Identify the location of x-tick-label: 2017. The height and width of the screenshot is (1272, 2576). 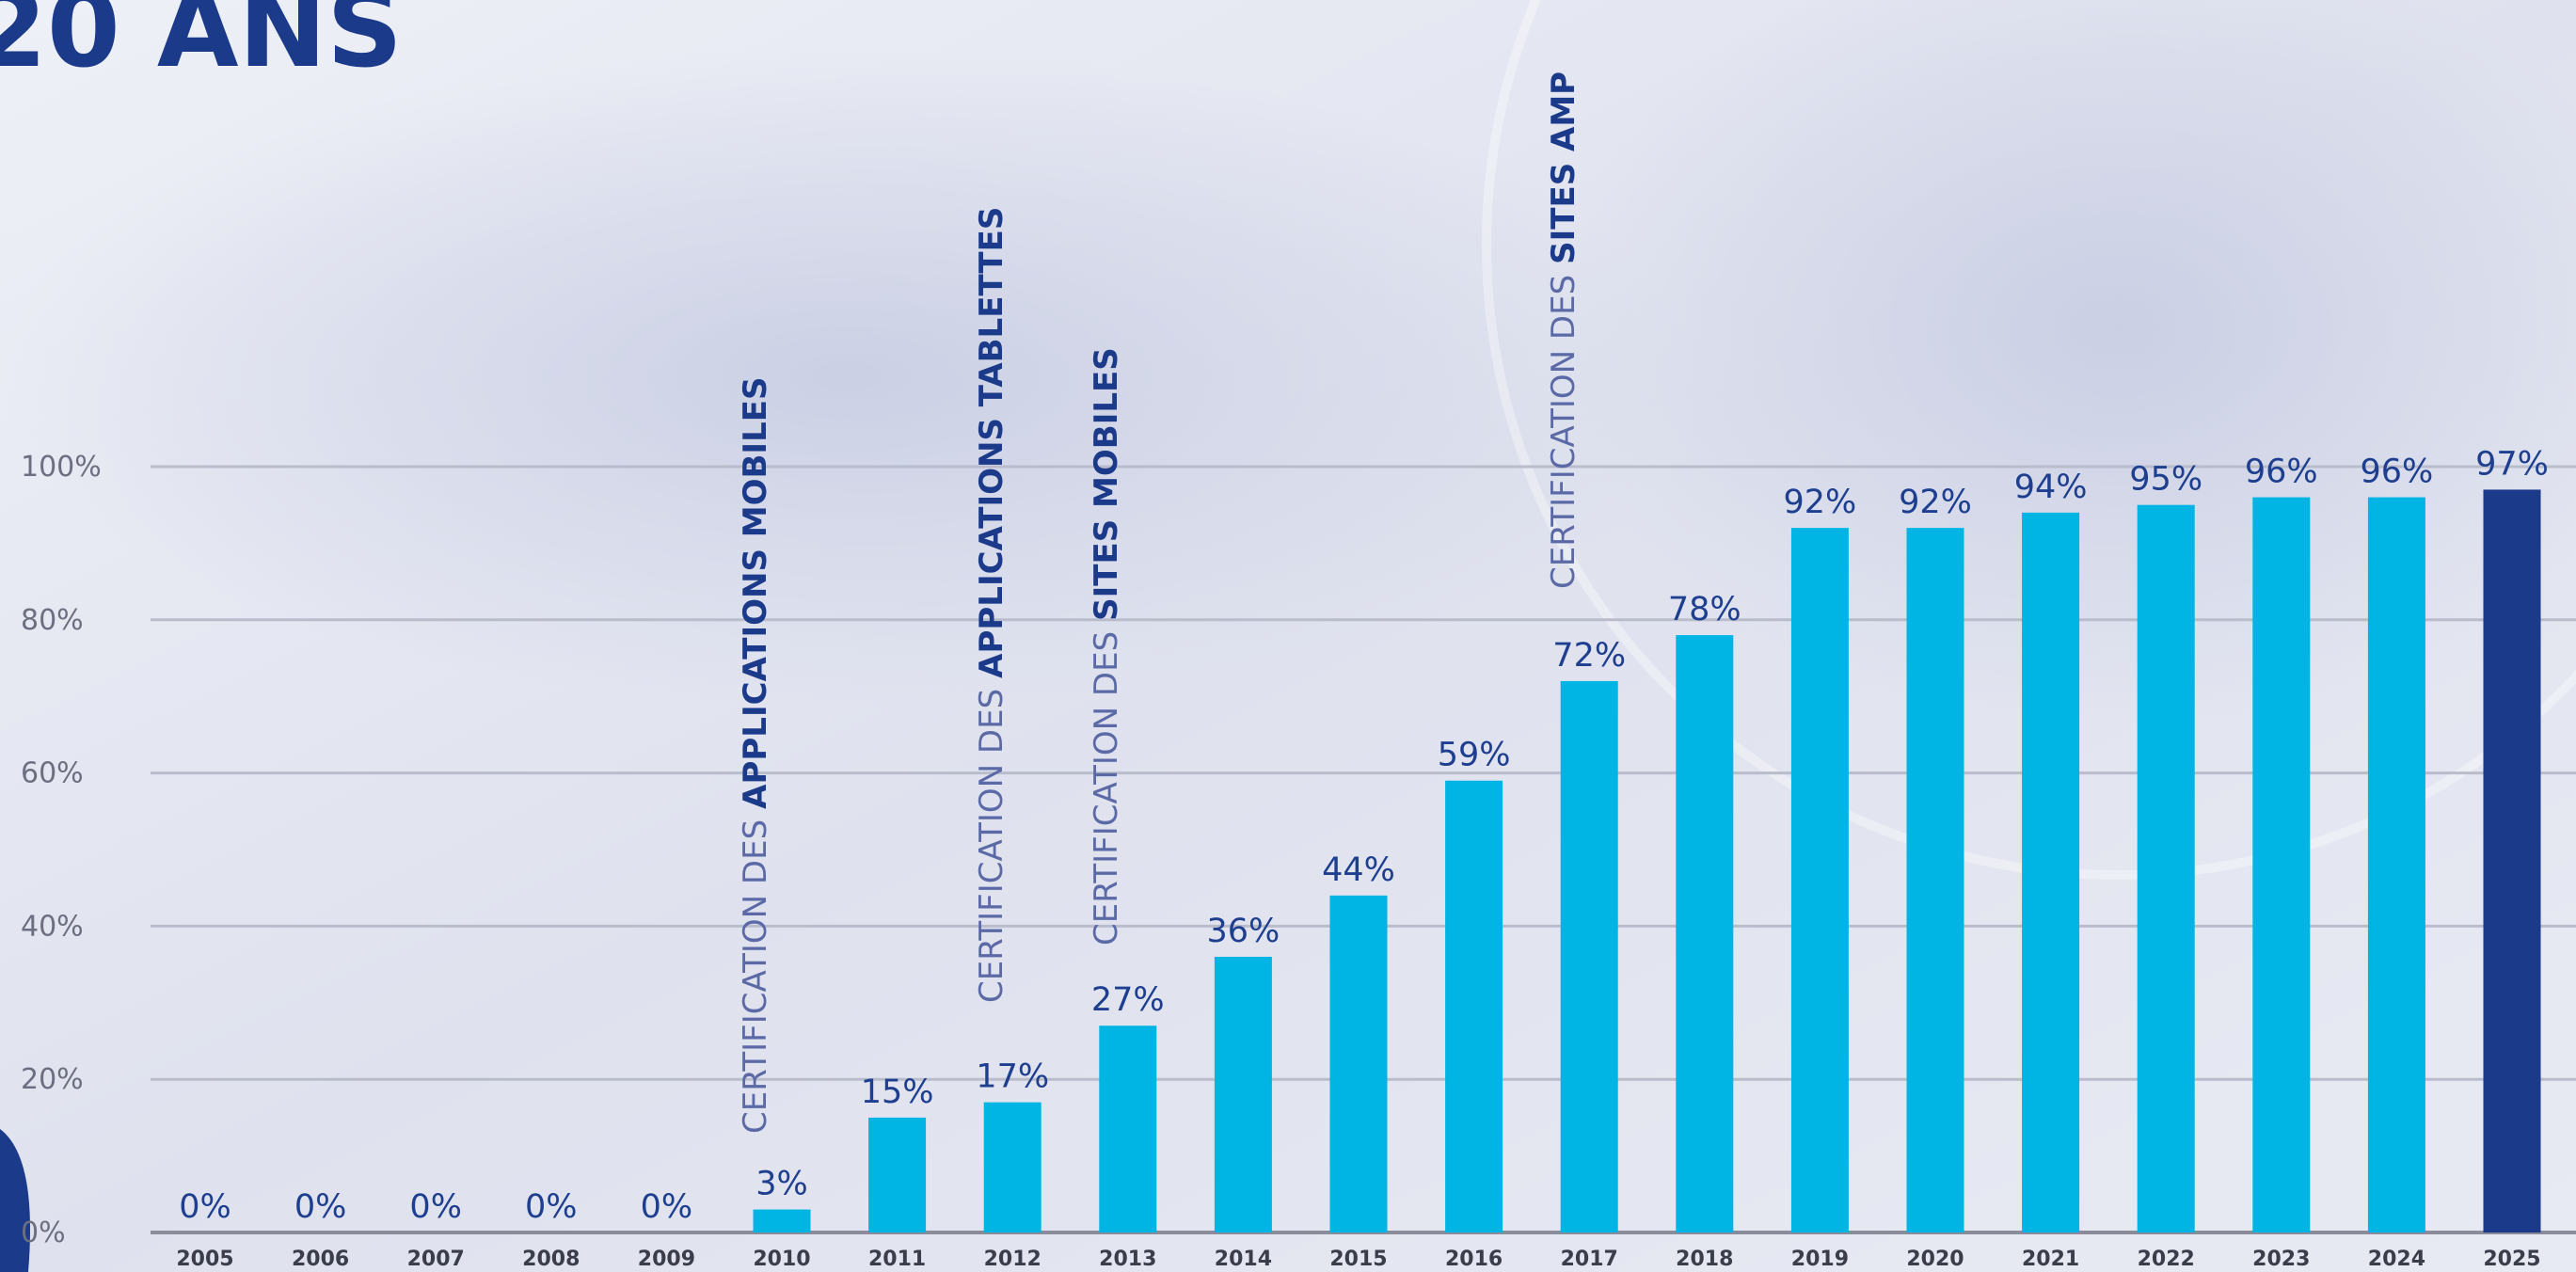
(1590, 1259).